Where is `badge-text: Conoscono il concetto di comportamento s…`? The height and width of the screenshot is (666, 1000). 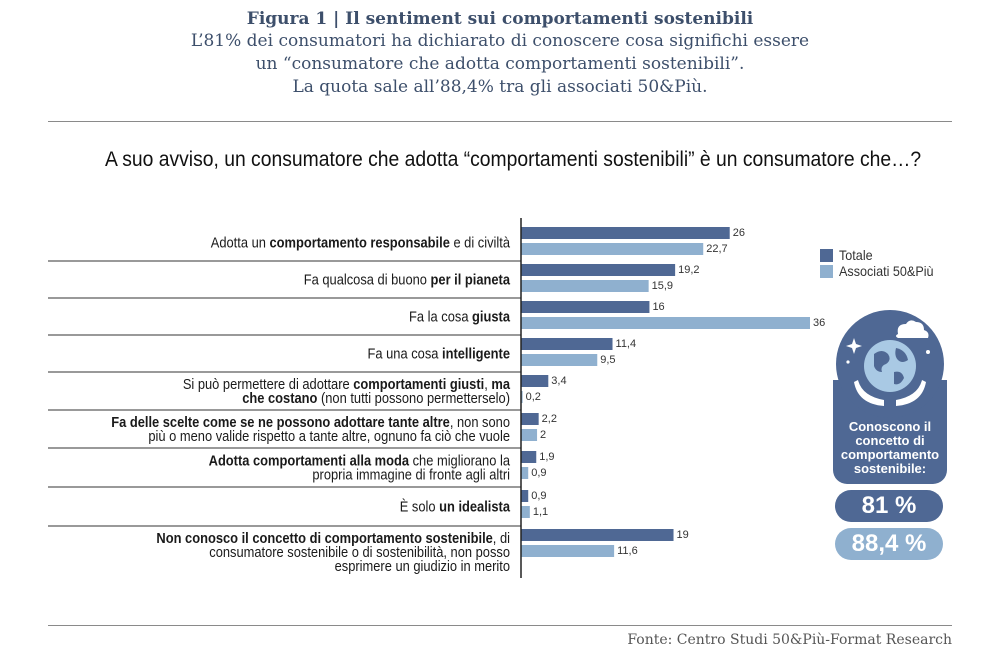
badge-text: Conoscono il concetto di comportamento s… is located at coordinates (890, 447).